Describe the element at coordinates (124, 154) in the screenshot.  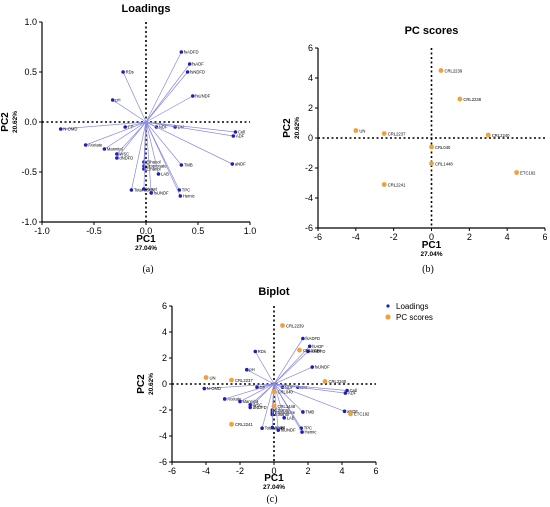
I see `loading-label: WSC` at that location.